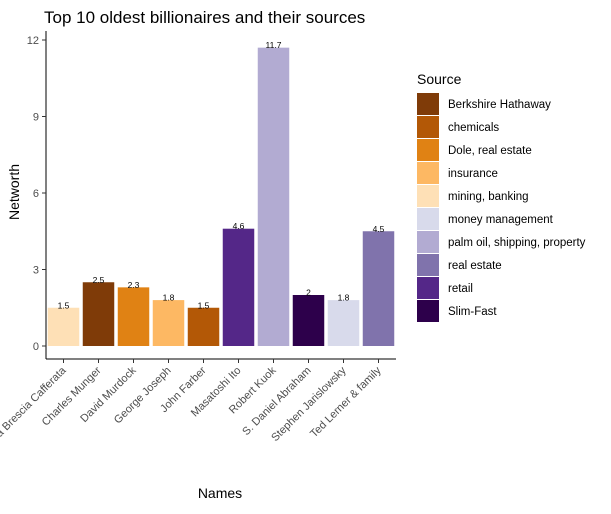 This screenshot has width=611, height=514. I want to click on legend-label-7: palm oil, shipping, property, so click(517, 243).